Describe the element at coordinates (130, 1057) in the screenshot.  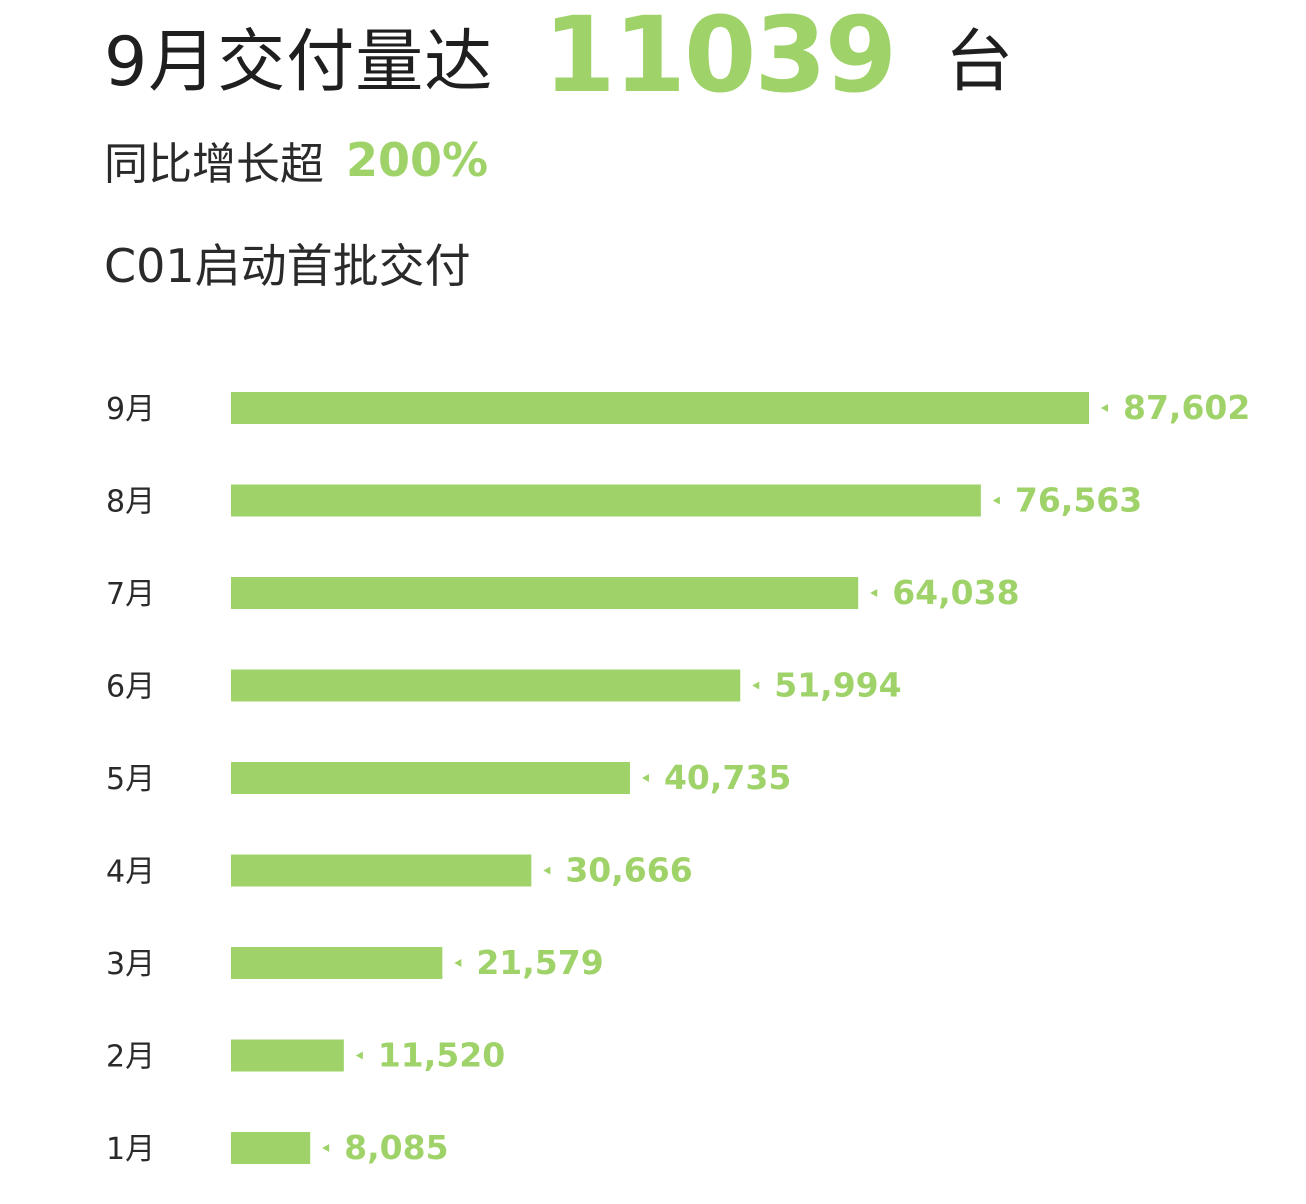
I see `category-label: 2月` at that location.